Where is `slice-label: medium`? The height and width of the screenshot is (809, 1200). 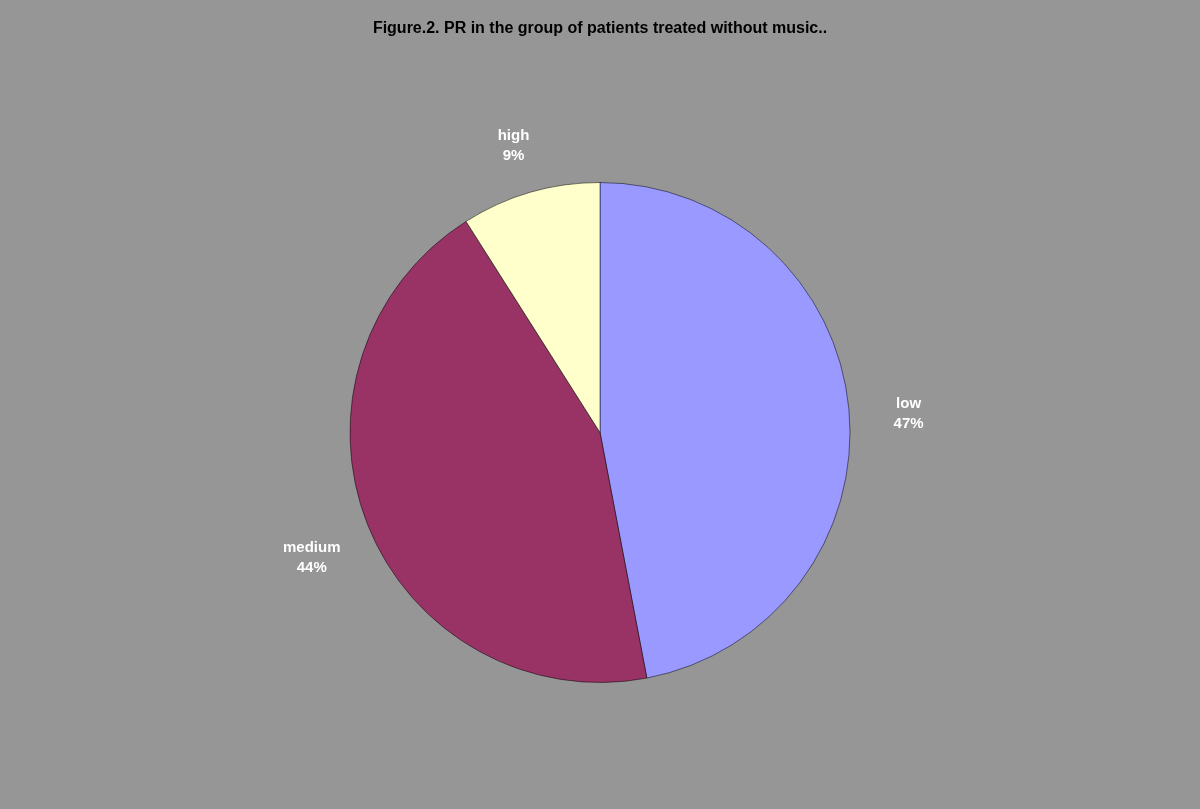
slice-label: medium is located at coordinates (312, 546).